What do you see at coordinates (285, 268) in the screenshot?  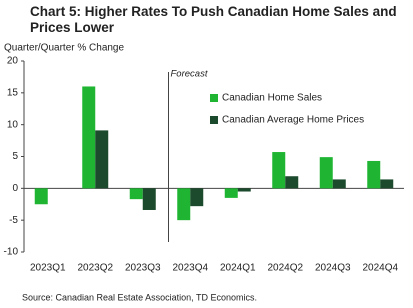 I see `x-tick-label: 2024Q2` at bounding box center [285, 268].